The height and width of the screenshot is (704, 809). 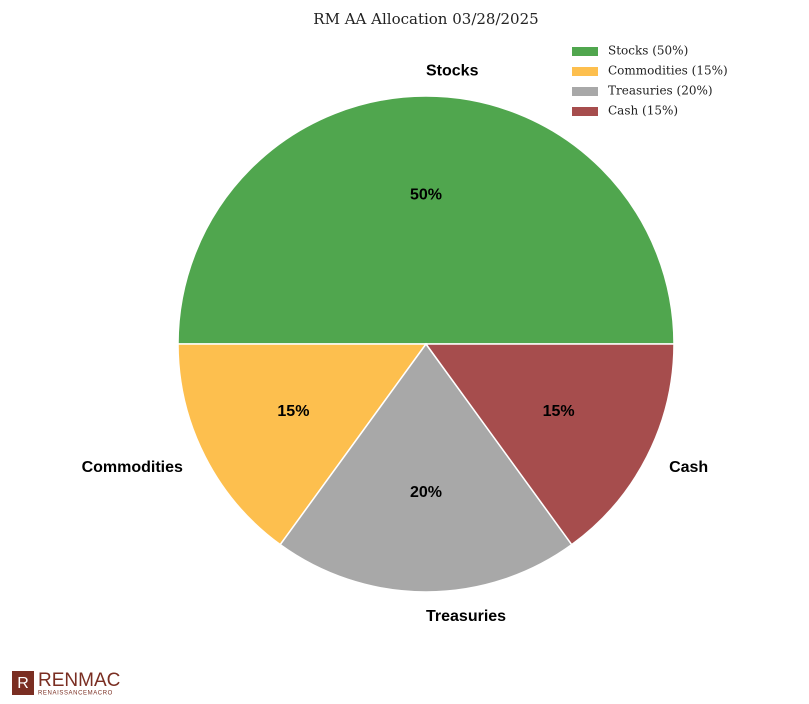 I want to click on category-label: Commodities, so click(x=132, y=467).